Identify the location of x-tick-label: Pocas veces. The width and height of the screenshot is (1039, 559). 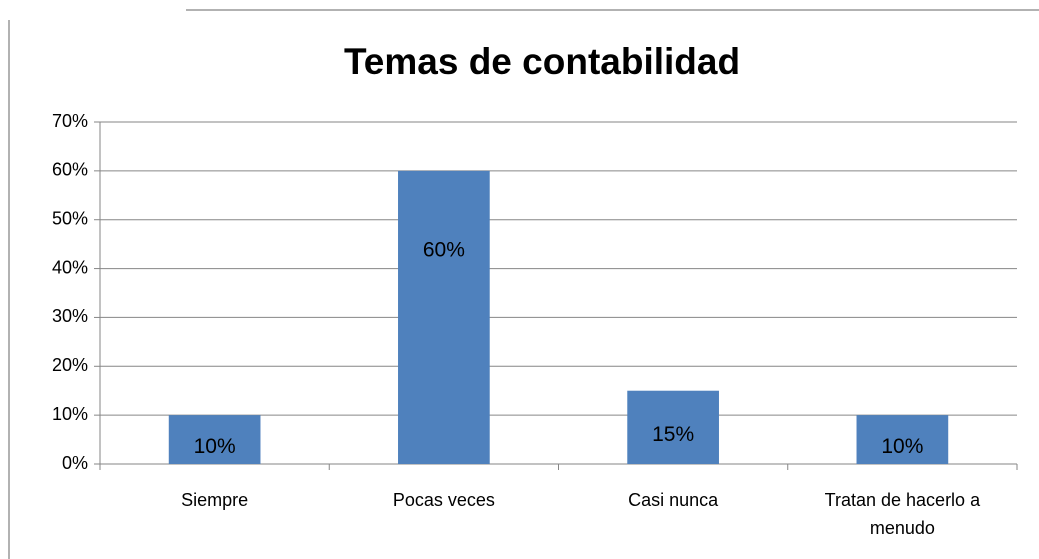
(443, 500).